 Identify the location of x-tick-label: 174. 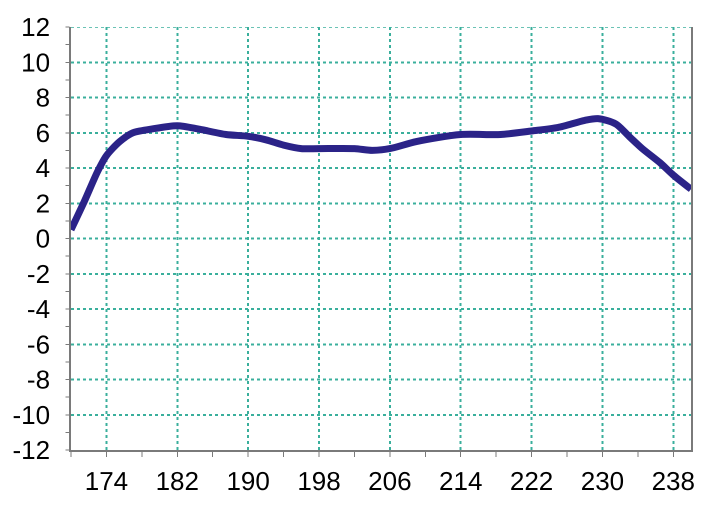
(106, 481).